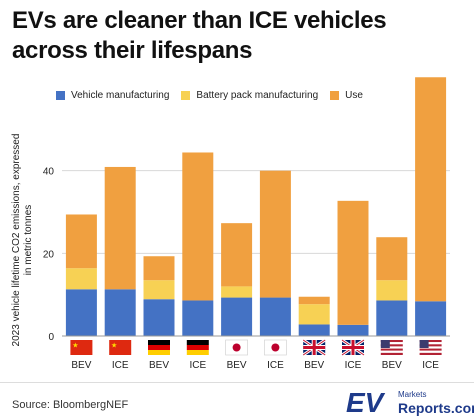  What do you see at coordinates (120, 95) in the screenshot?
I see `legend-label-vehicle-manufacturing: Vehicle manufacturing` at bounding box center [120, 95].